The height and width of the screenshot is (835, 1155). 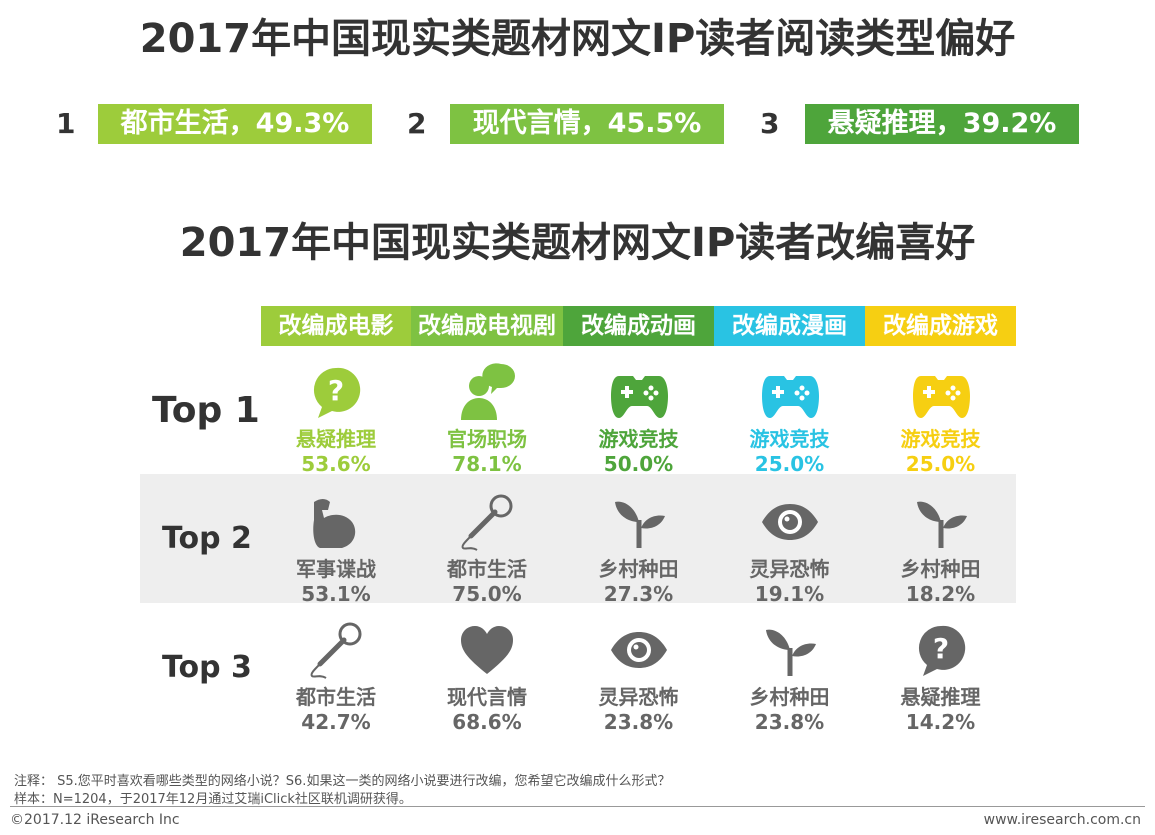 I want to click on cell-2-3: 乡村种田 27.3%, so click(x=638, y=549).